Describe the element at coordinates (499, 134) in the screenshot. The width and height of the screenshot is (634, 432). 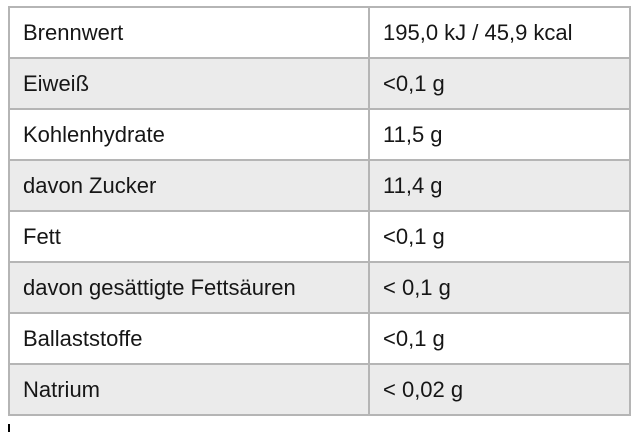
I see `nutrient-value-cell: 11,5 g` at that location.